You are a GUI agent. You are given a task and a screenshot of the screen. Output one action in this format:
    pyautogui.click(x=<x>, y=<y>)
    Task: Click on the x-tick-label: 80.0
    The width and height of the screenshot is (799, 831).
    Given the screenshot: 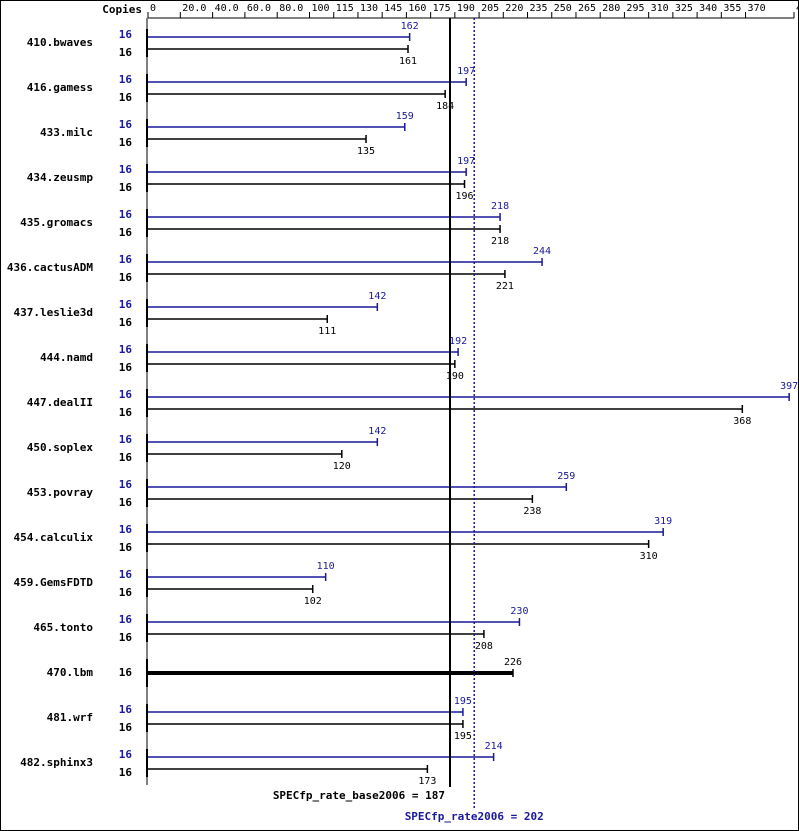 What is the action you would take?
    pyautogui.click(x=291, y=8)
    